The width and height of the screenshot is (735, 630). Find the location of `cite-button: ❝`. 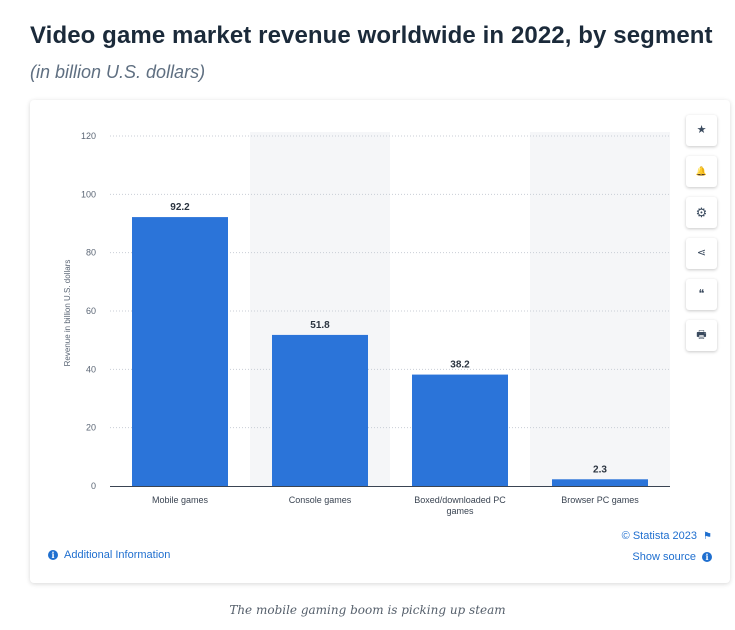

cite-button: ❝ is located at coordinates (701, 294).